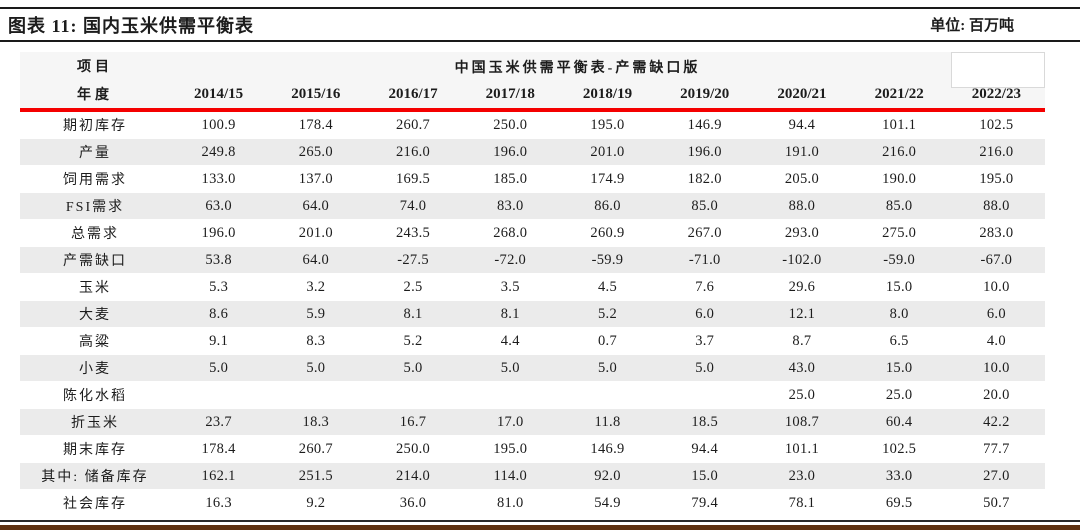  Describe the element at coordinates (95, 67) in the screenshot. I see `corner-label-item: 项目` at that location.